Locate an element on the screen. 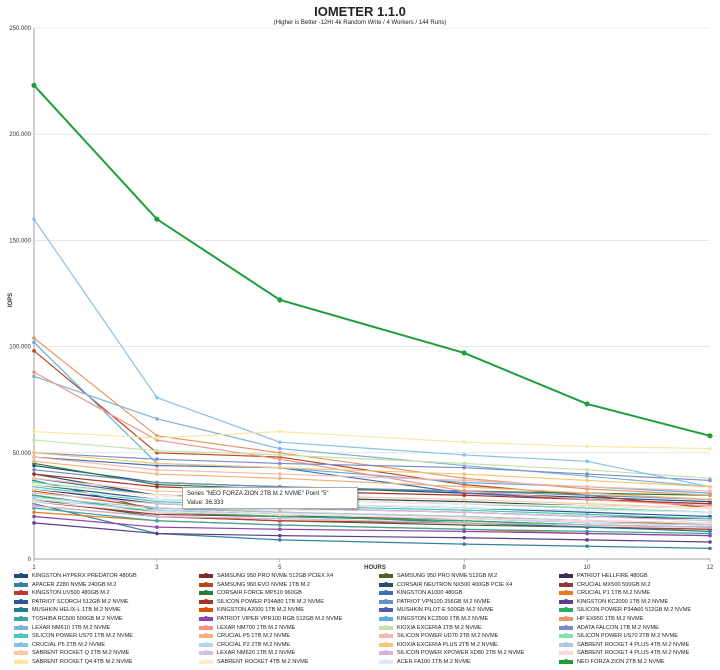  legend-label: KINGSTON KC2500 1TB M.2 NVME is located at coordinates (443, 619).